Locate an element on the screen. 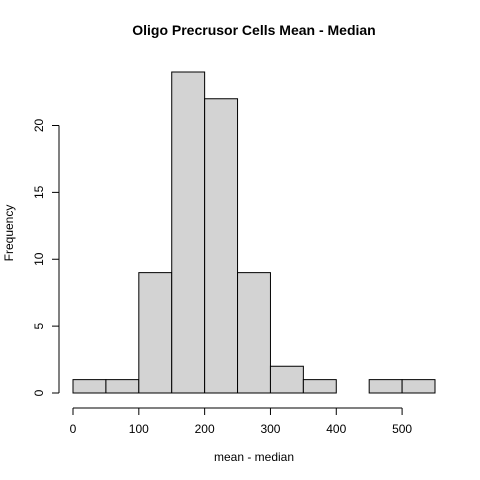 This screenshot has width=480, height=480. x-tick-label: 500 is located at coordinates (402, 429).